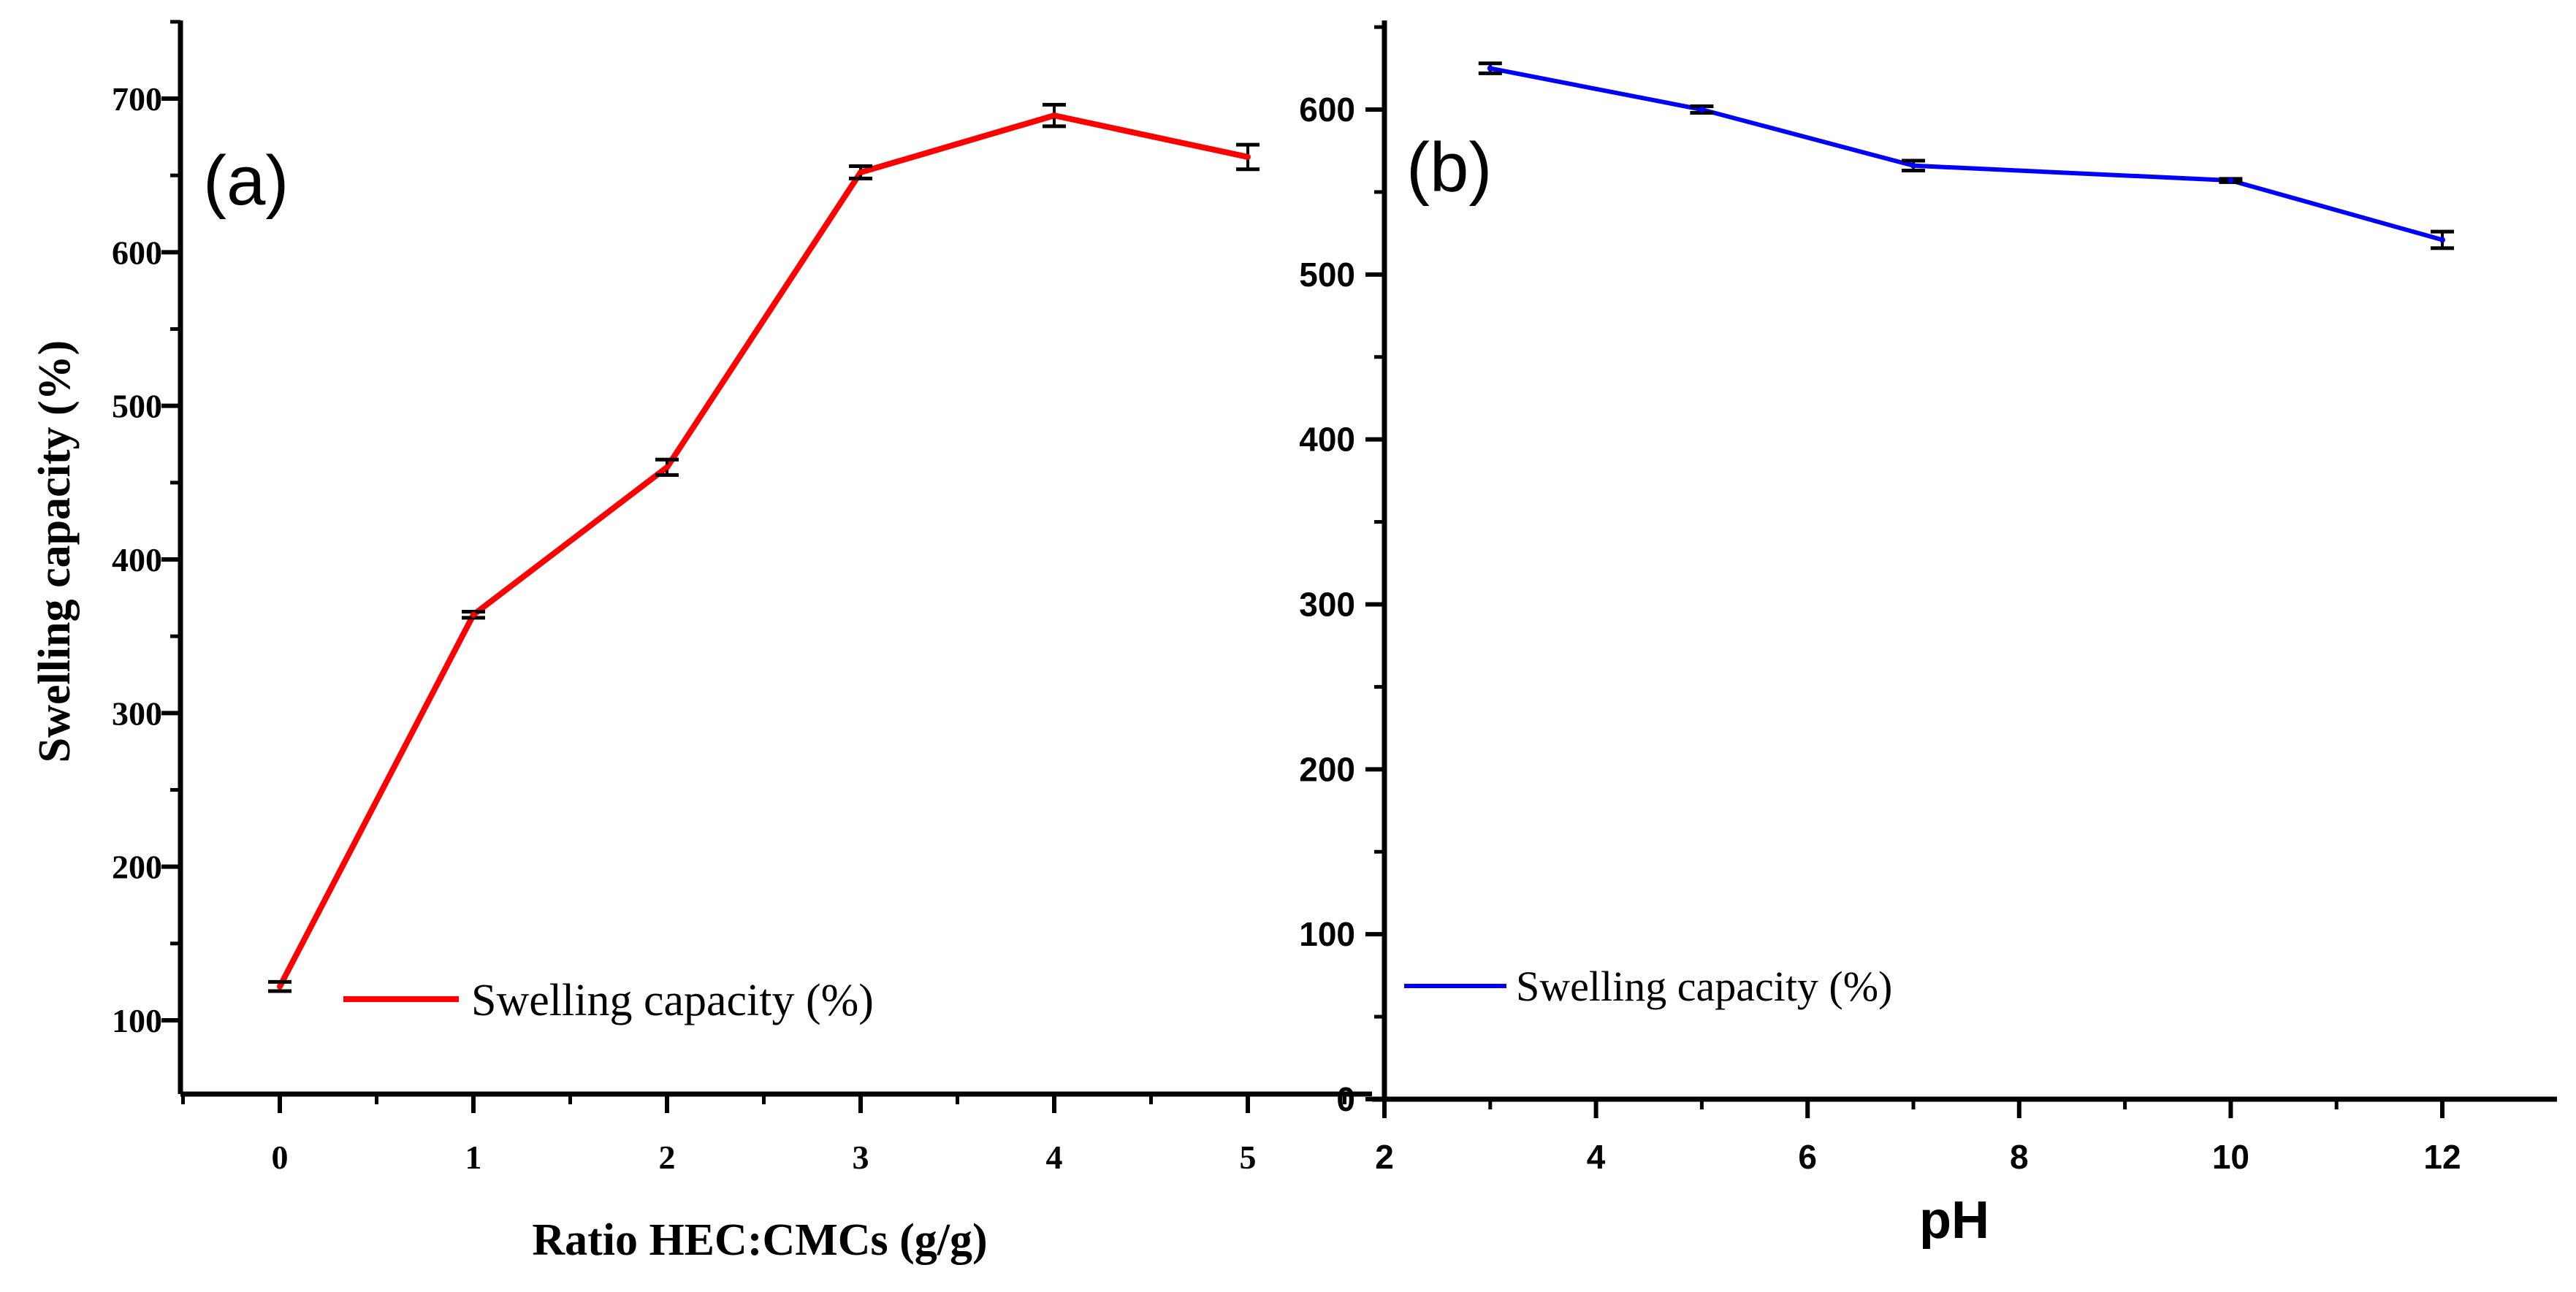  I want to click on b-y-tick-label: 200, so click(1327, 769).